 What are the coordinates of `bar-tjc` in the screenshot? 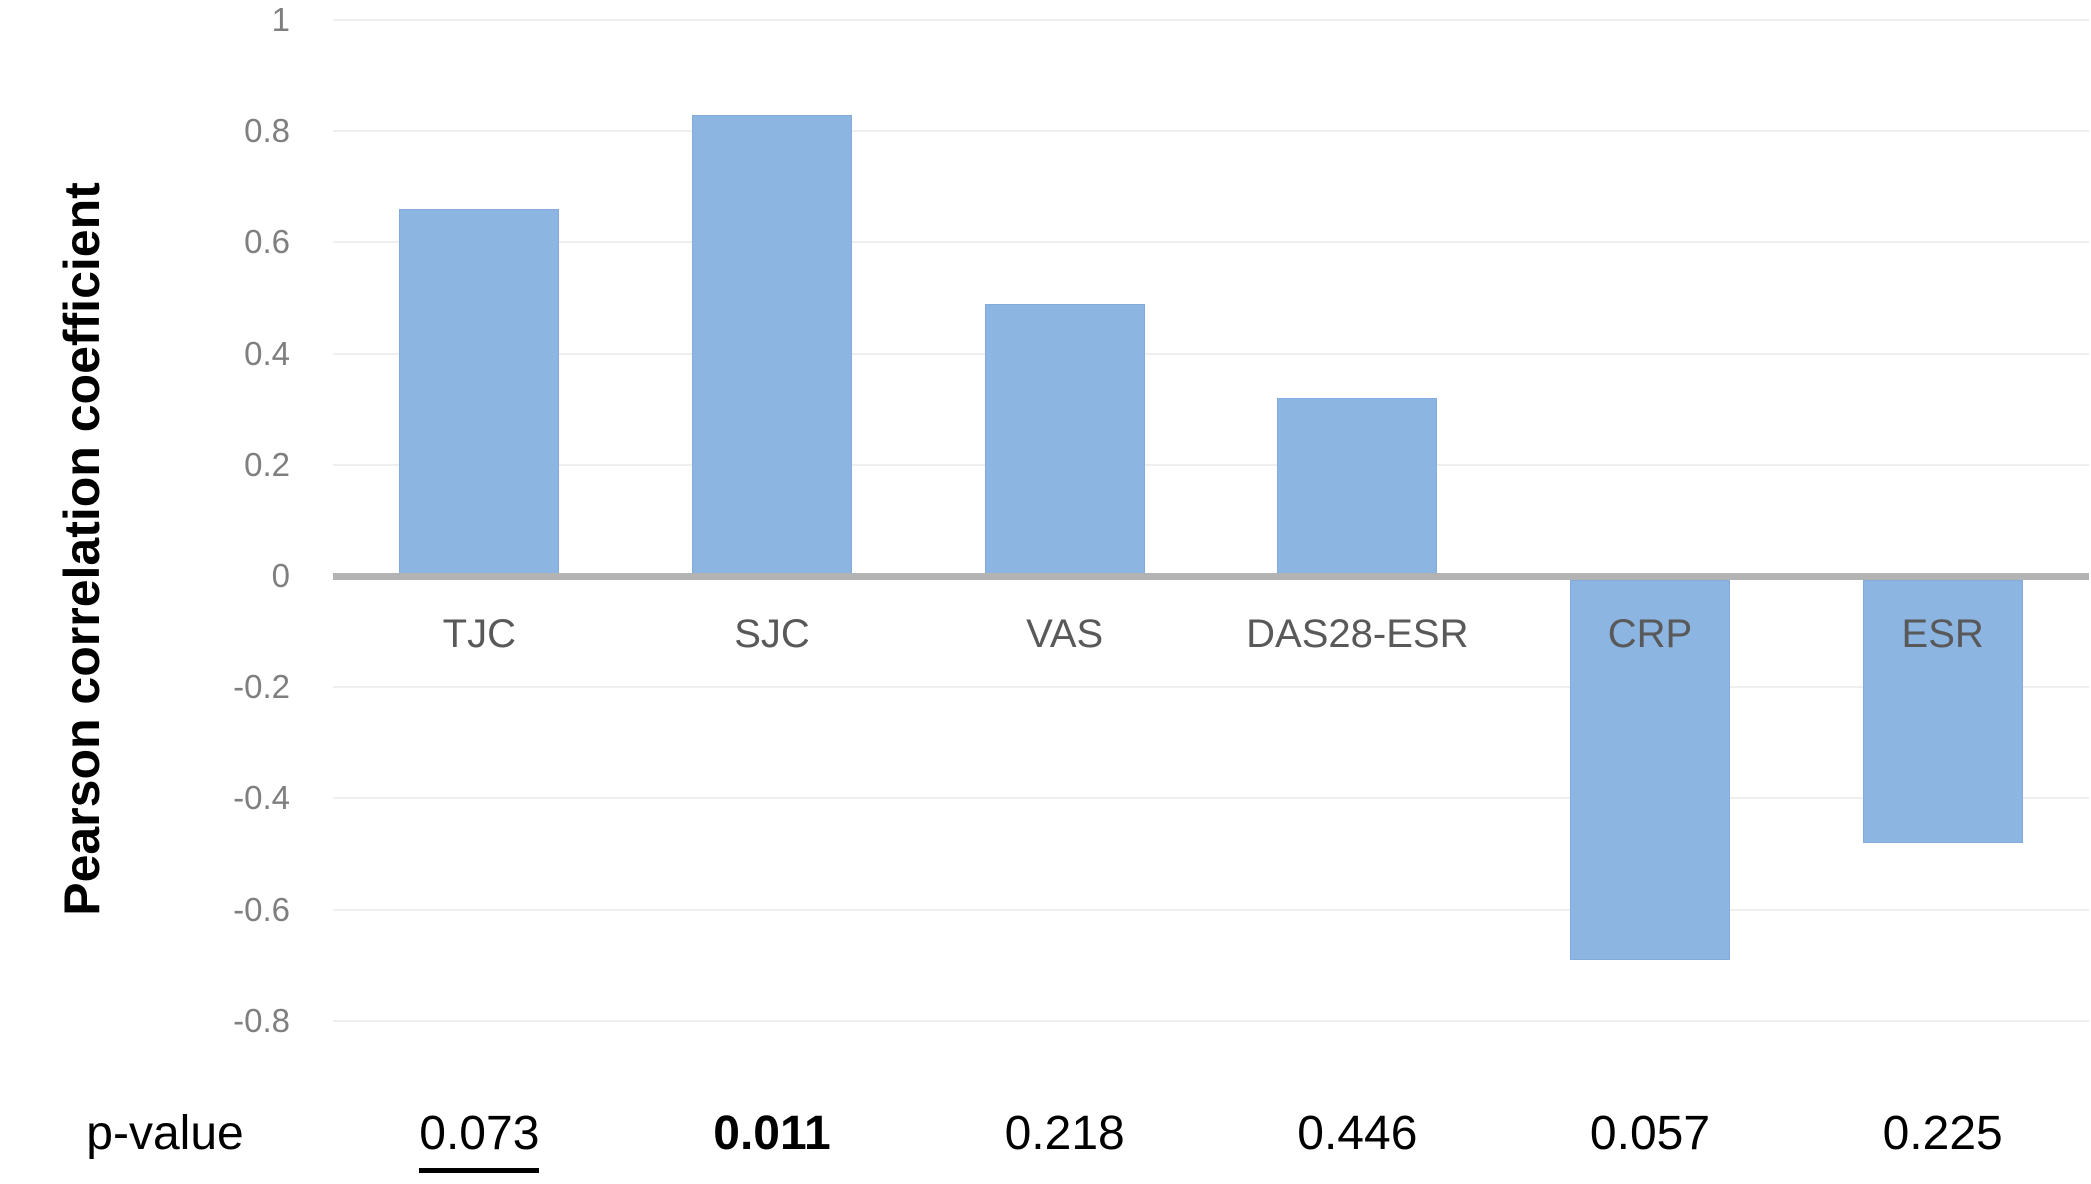 It's located at (479, 392).